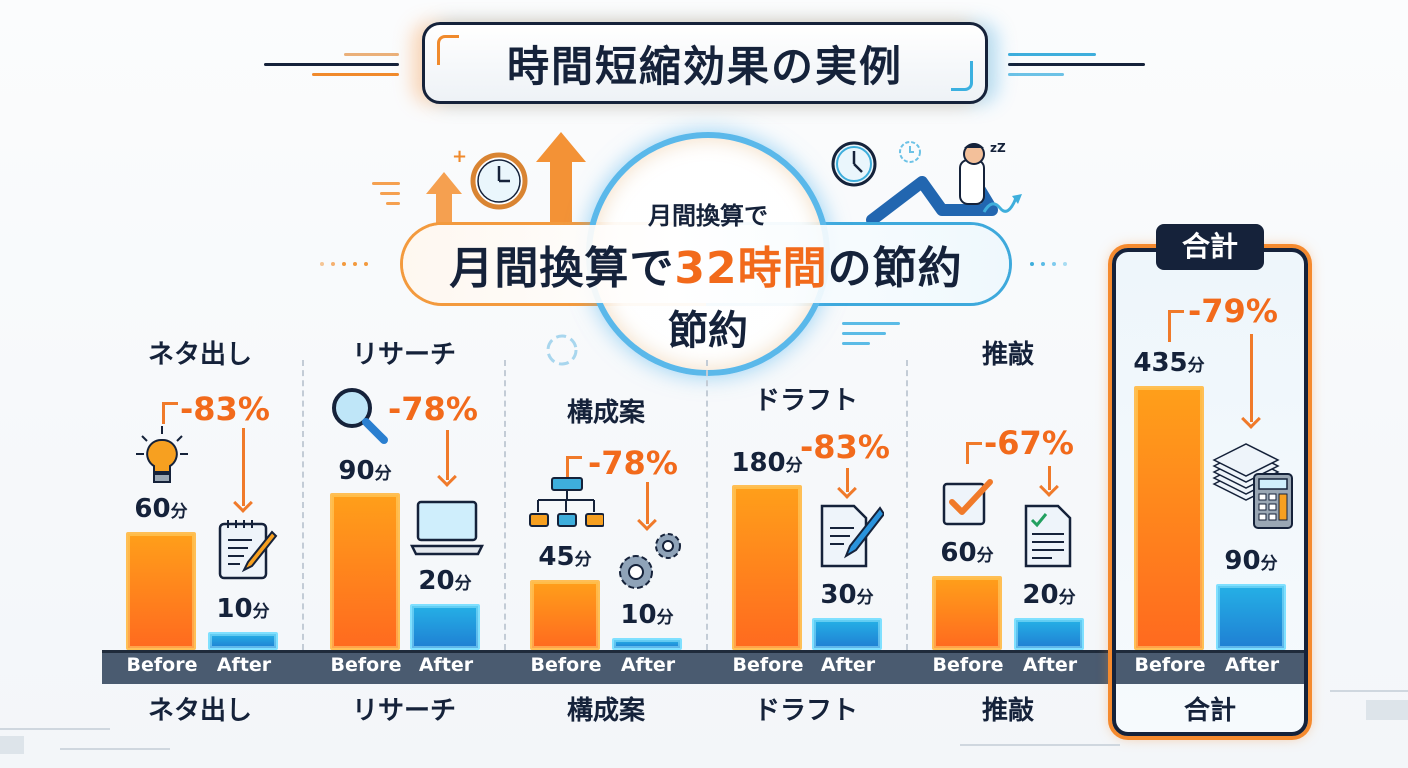  Describe the element at coordinates (936, 182) in the screenshot. I see `relaxing-person-icon: zZ` at that location.